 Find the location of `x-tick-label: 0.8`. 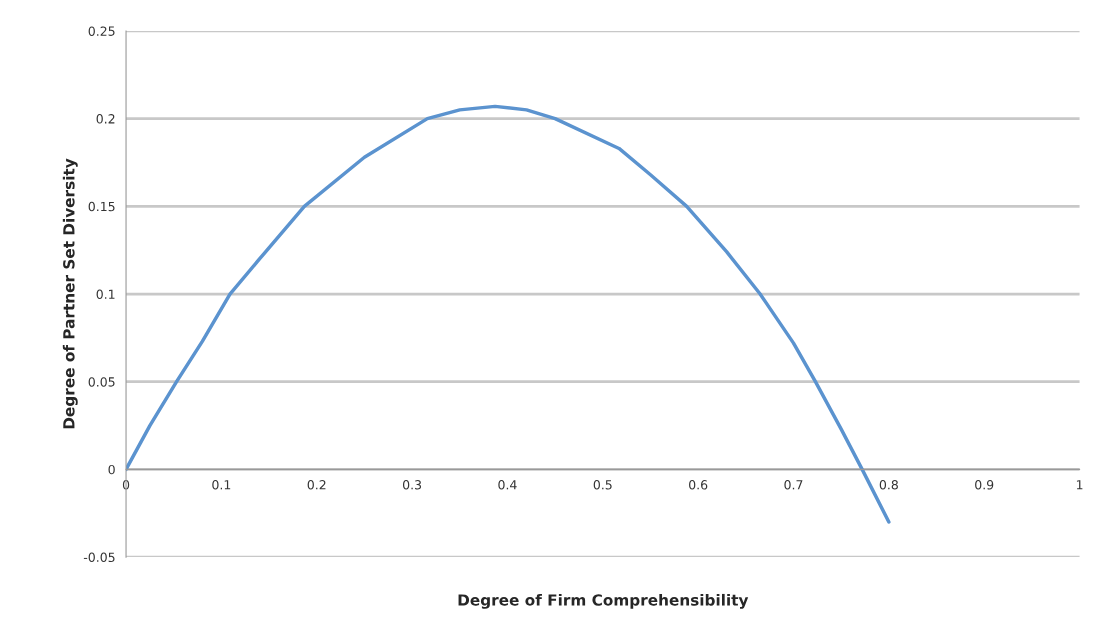

x-tick-label: 0.8 is located at coordinates (888, 485).